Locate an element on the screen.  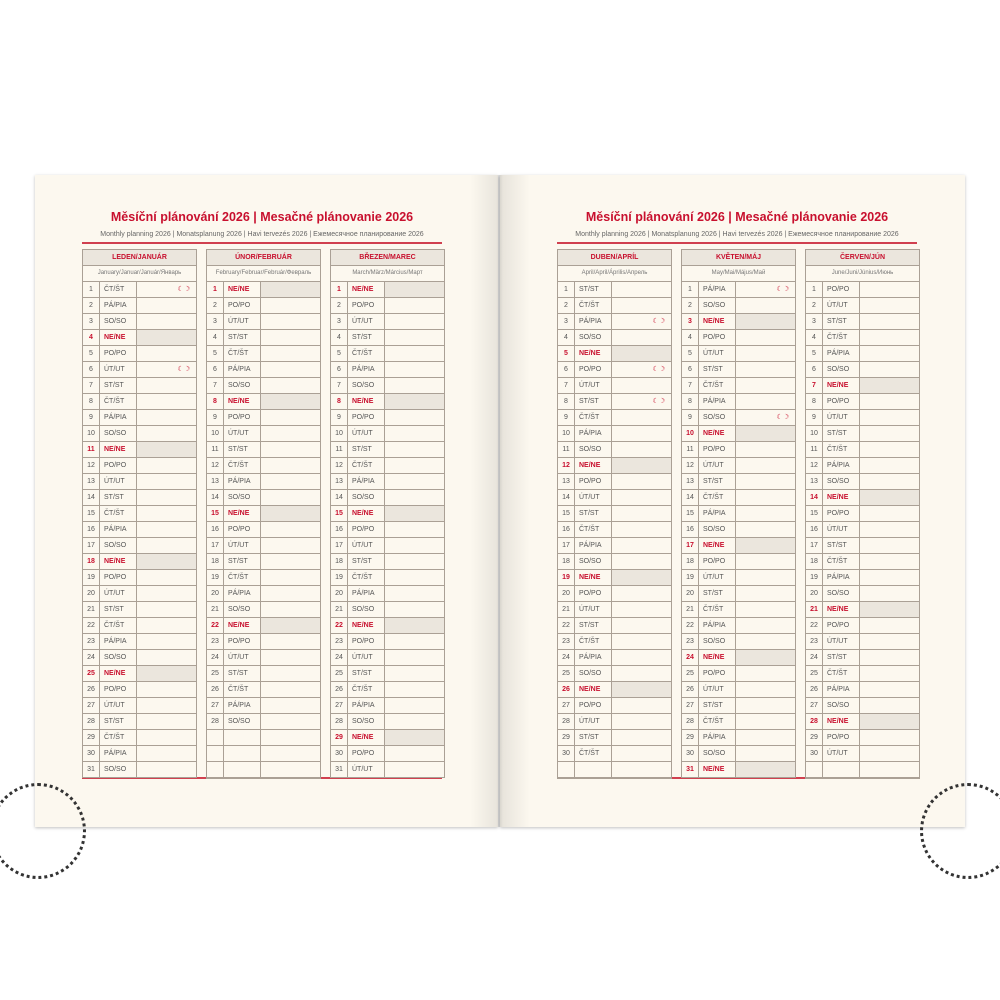
day-row: 14 SO/SO is located at coordinates (263, 498).